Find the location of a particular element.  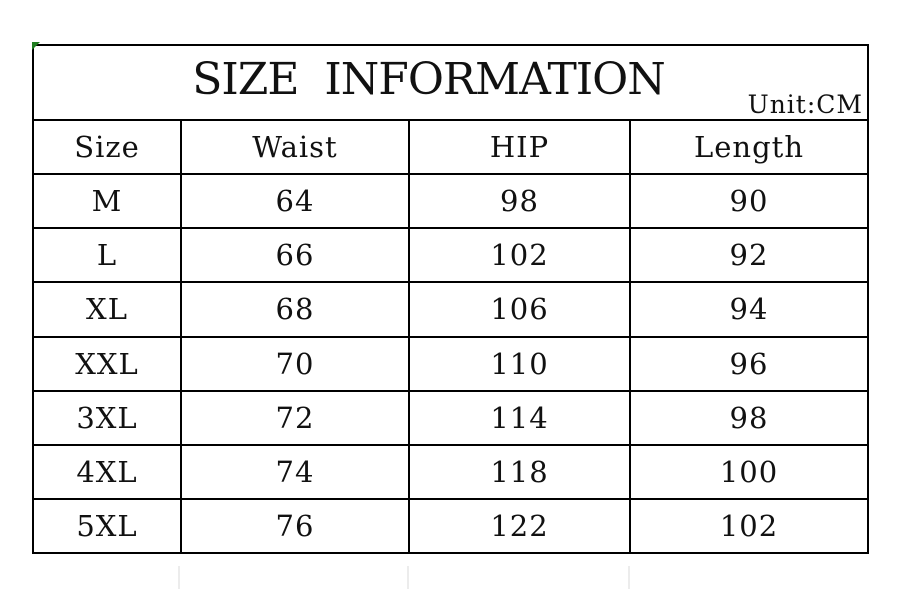

page-title: SIZE INFORMATION is located at coordinates (429, 79).